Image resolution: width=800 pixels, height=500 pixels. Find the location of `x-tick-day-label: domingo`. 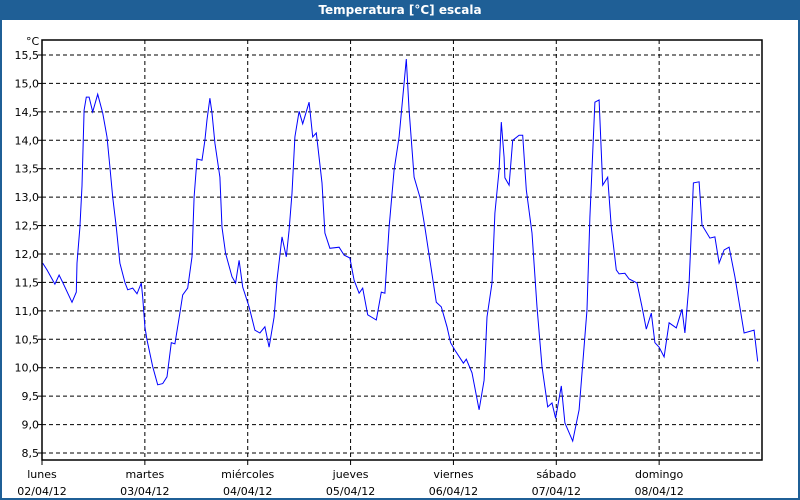

x-tick-day-label: domingo is located at coordinates (659, 474).